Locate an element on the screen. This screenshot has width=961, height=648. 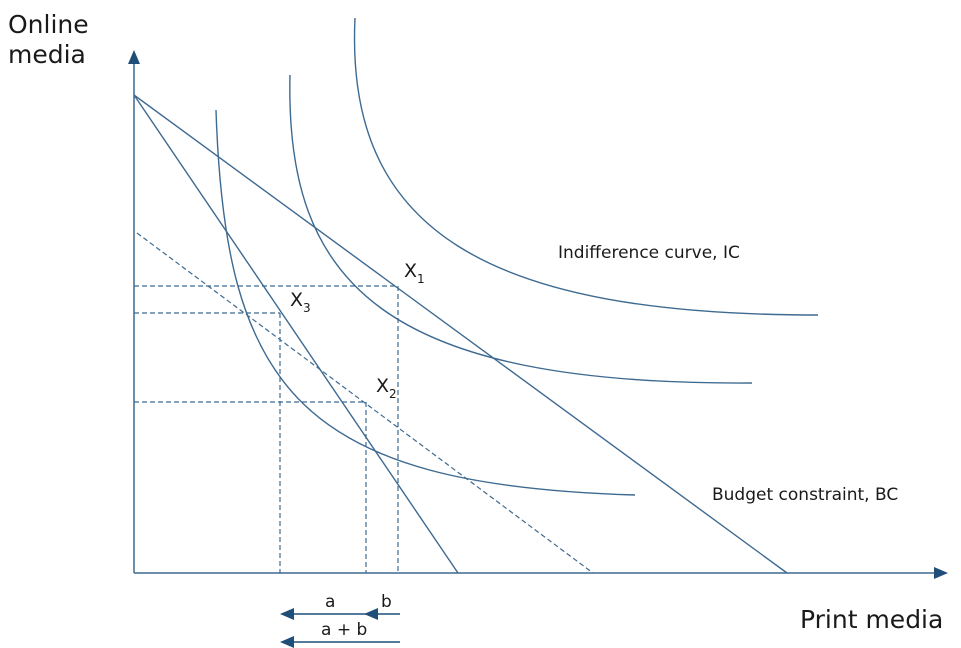
point-label-x3-sub: 3 is located at coordinates (307, 308).